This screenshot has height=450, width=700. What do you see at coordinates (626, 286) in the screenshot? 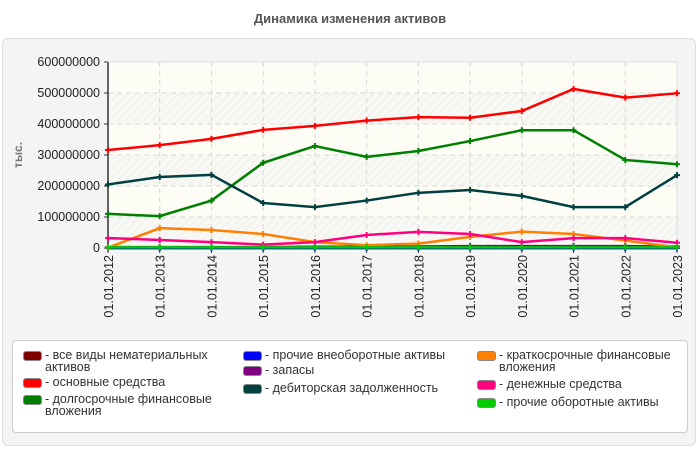
I see `x-tick-label: 01.01.2022` at bounding box center [626, 286].